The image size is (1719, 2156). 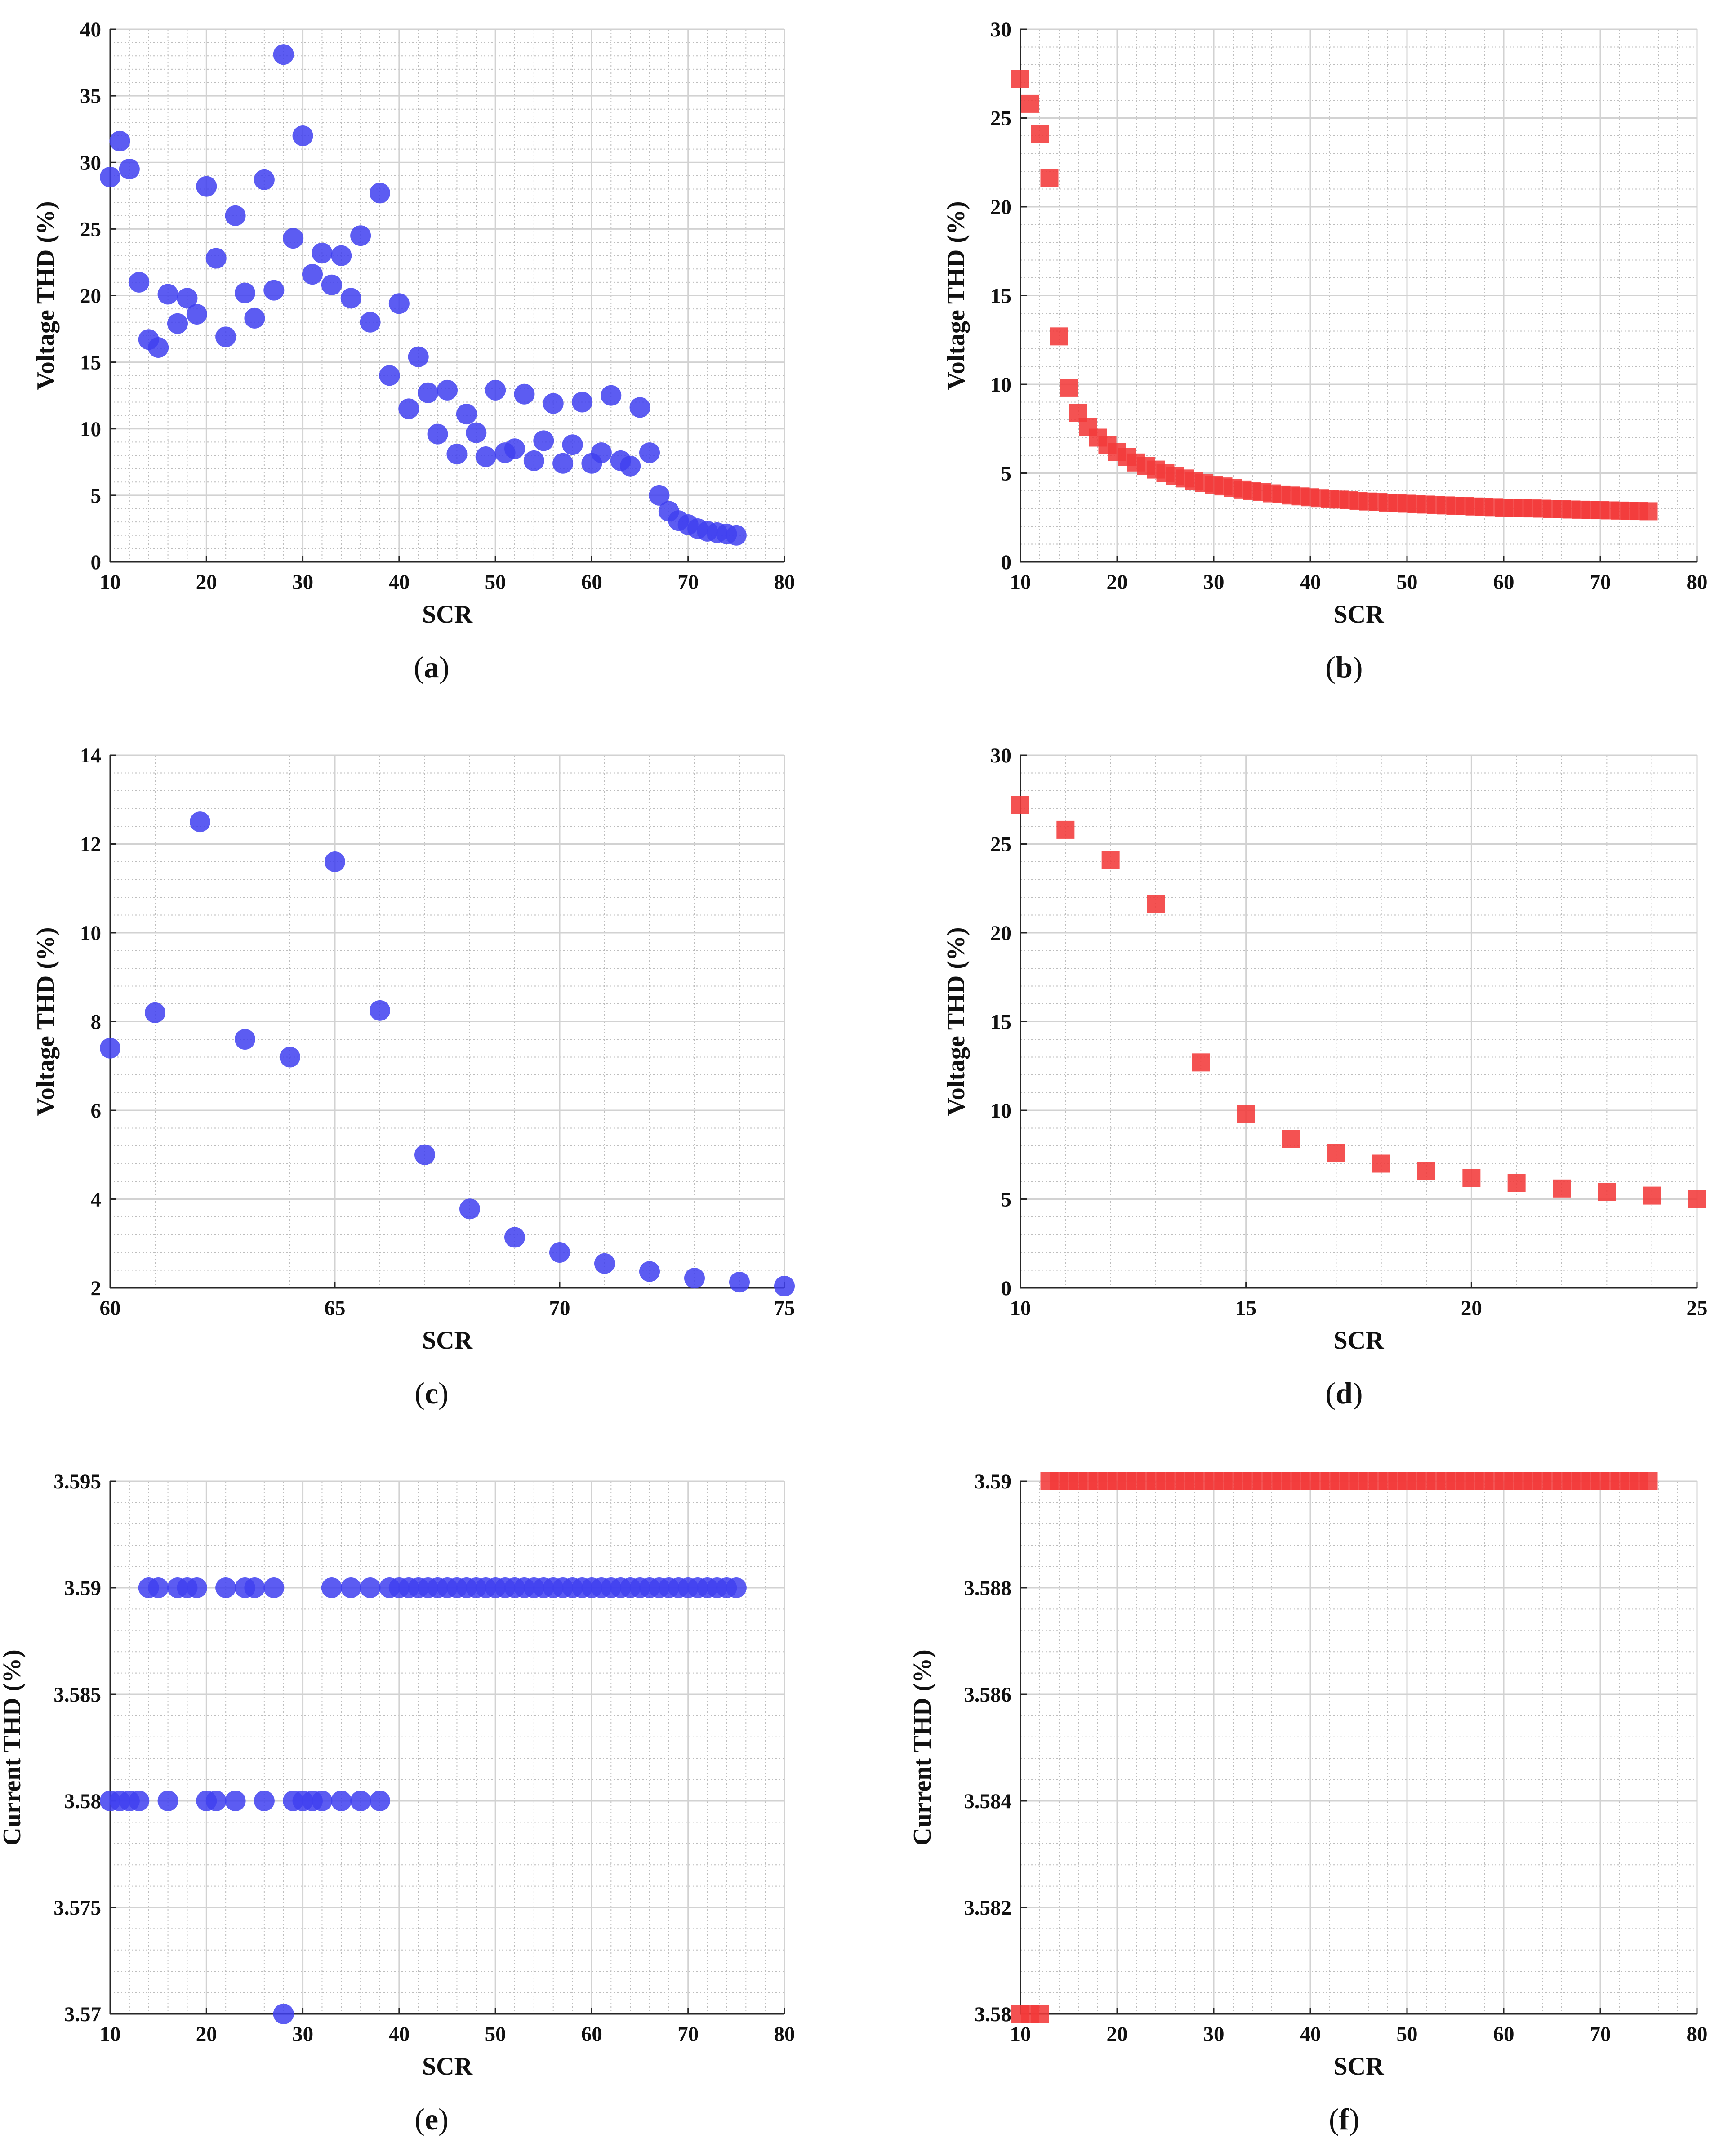 What do you see at coordinates (1697, 1308) in the screenshot?
I see `x-tick-label: 25` at bounding box center [1697, 1308].